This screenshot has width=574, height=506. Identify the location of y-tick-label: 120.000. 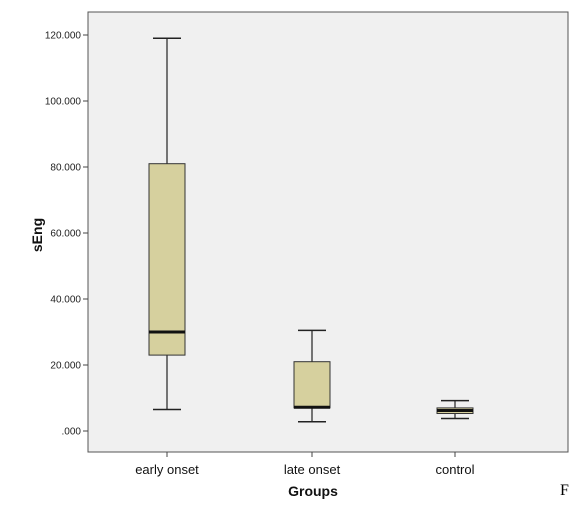
(63, 36).